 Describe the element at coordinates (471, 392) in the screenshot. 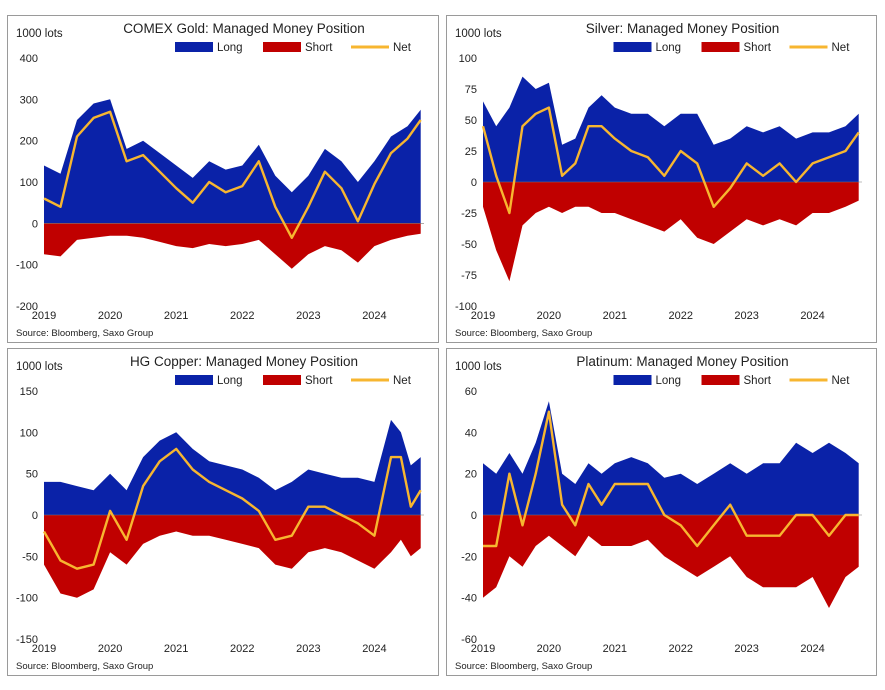

I see `y-tick-label: 60` at that location.